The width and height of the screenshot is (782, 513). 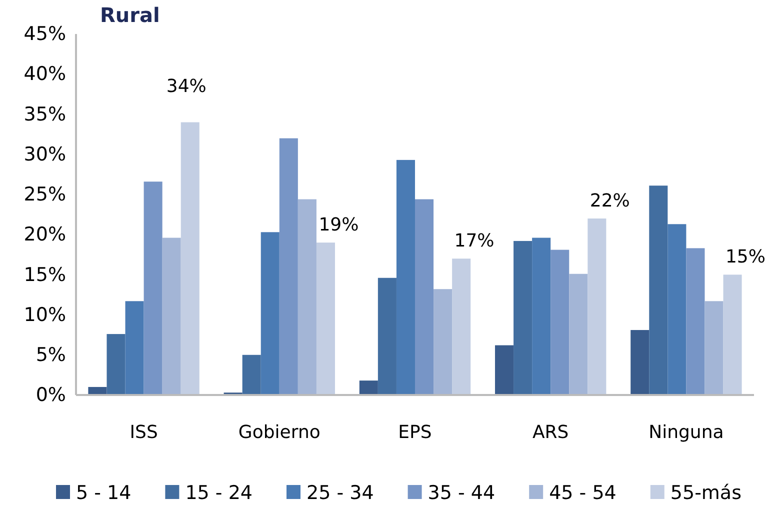 What do you see at coordinates (610, 201) in the screenshot?
I see `data-label: 22%` at bounding box center [610, 201].